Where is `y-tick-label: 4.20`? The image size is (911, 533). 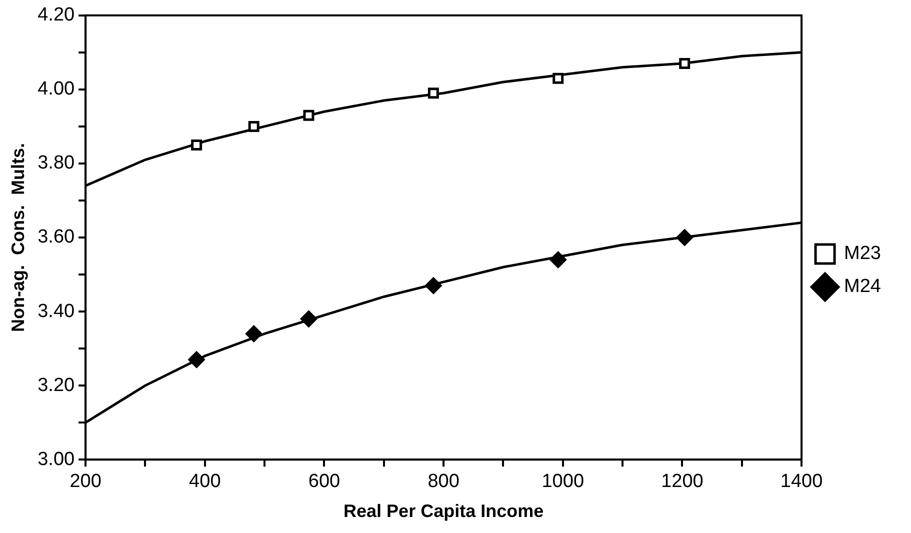 y-tick-label: 4.20 is located at coordinates (56, 15).